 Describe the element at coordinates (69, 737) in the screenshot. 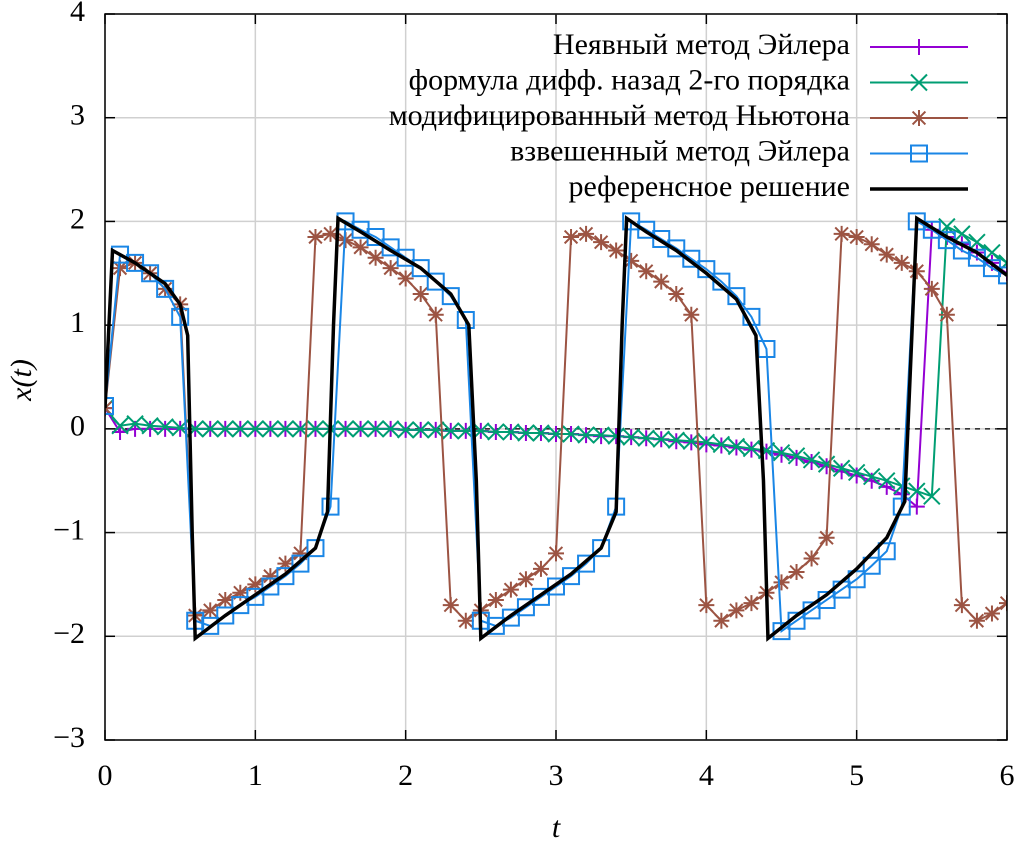

I see `y-tick-label: −3` at that location.